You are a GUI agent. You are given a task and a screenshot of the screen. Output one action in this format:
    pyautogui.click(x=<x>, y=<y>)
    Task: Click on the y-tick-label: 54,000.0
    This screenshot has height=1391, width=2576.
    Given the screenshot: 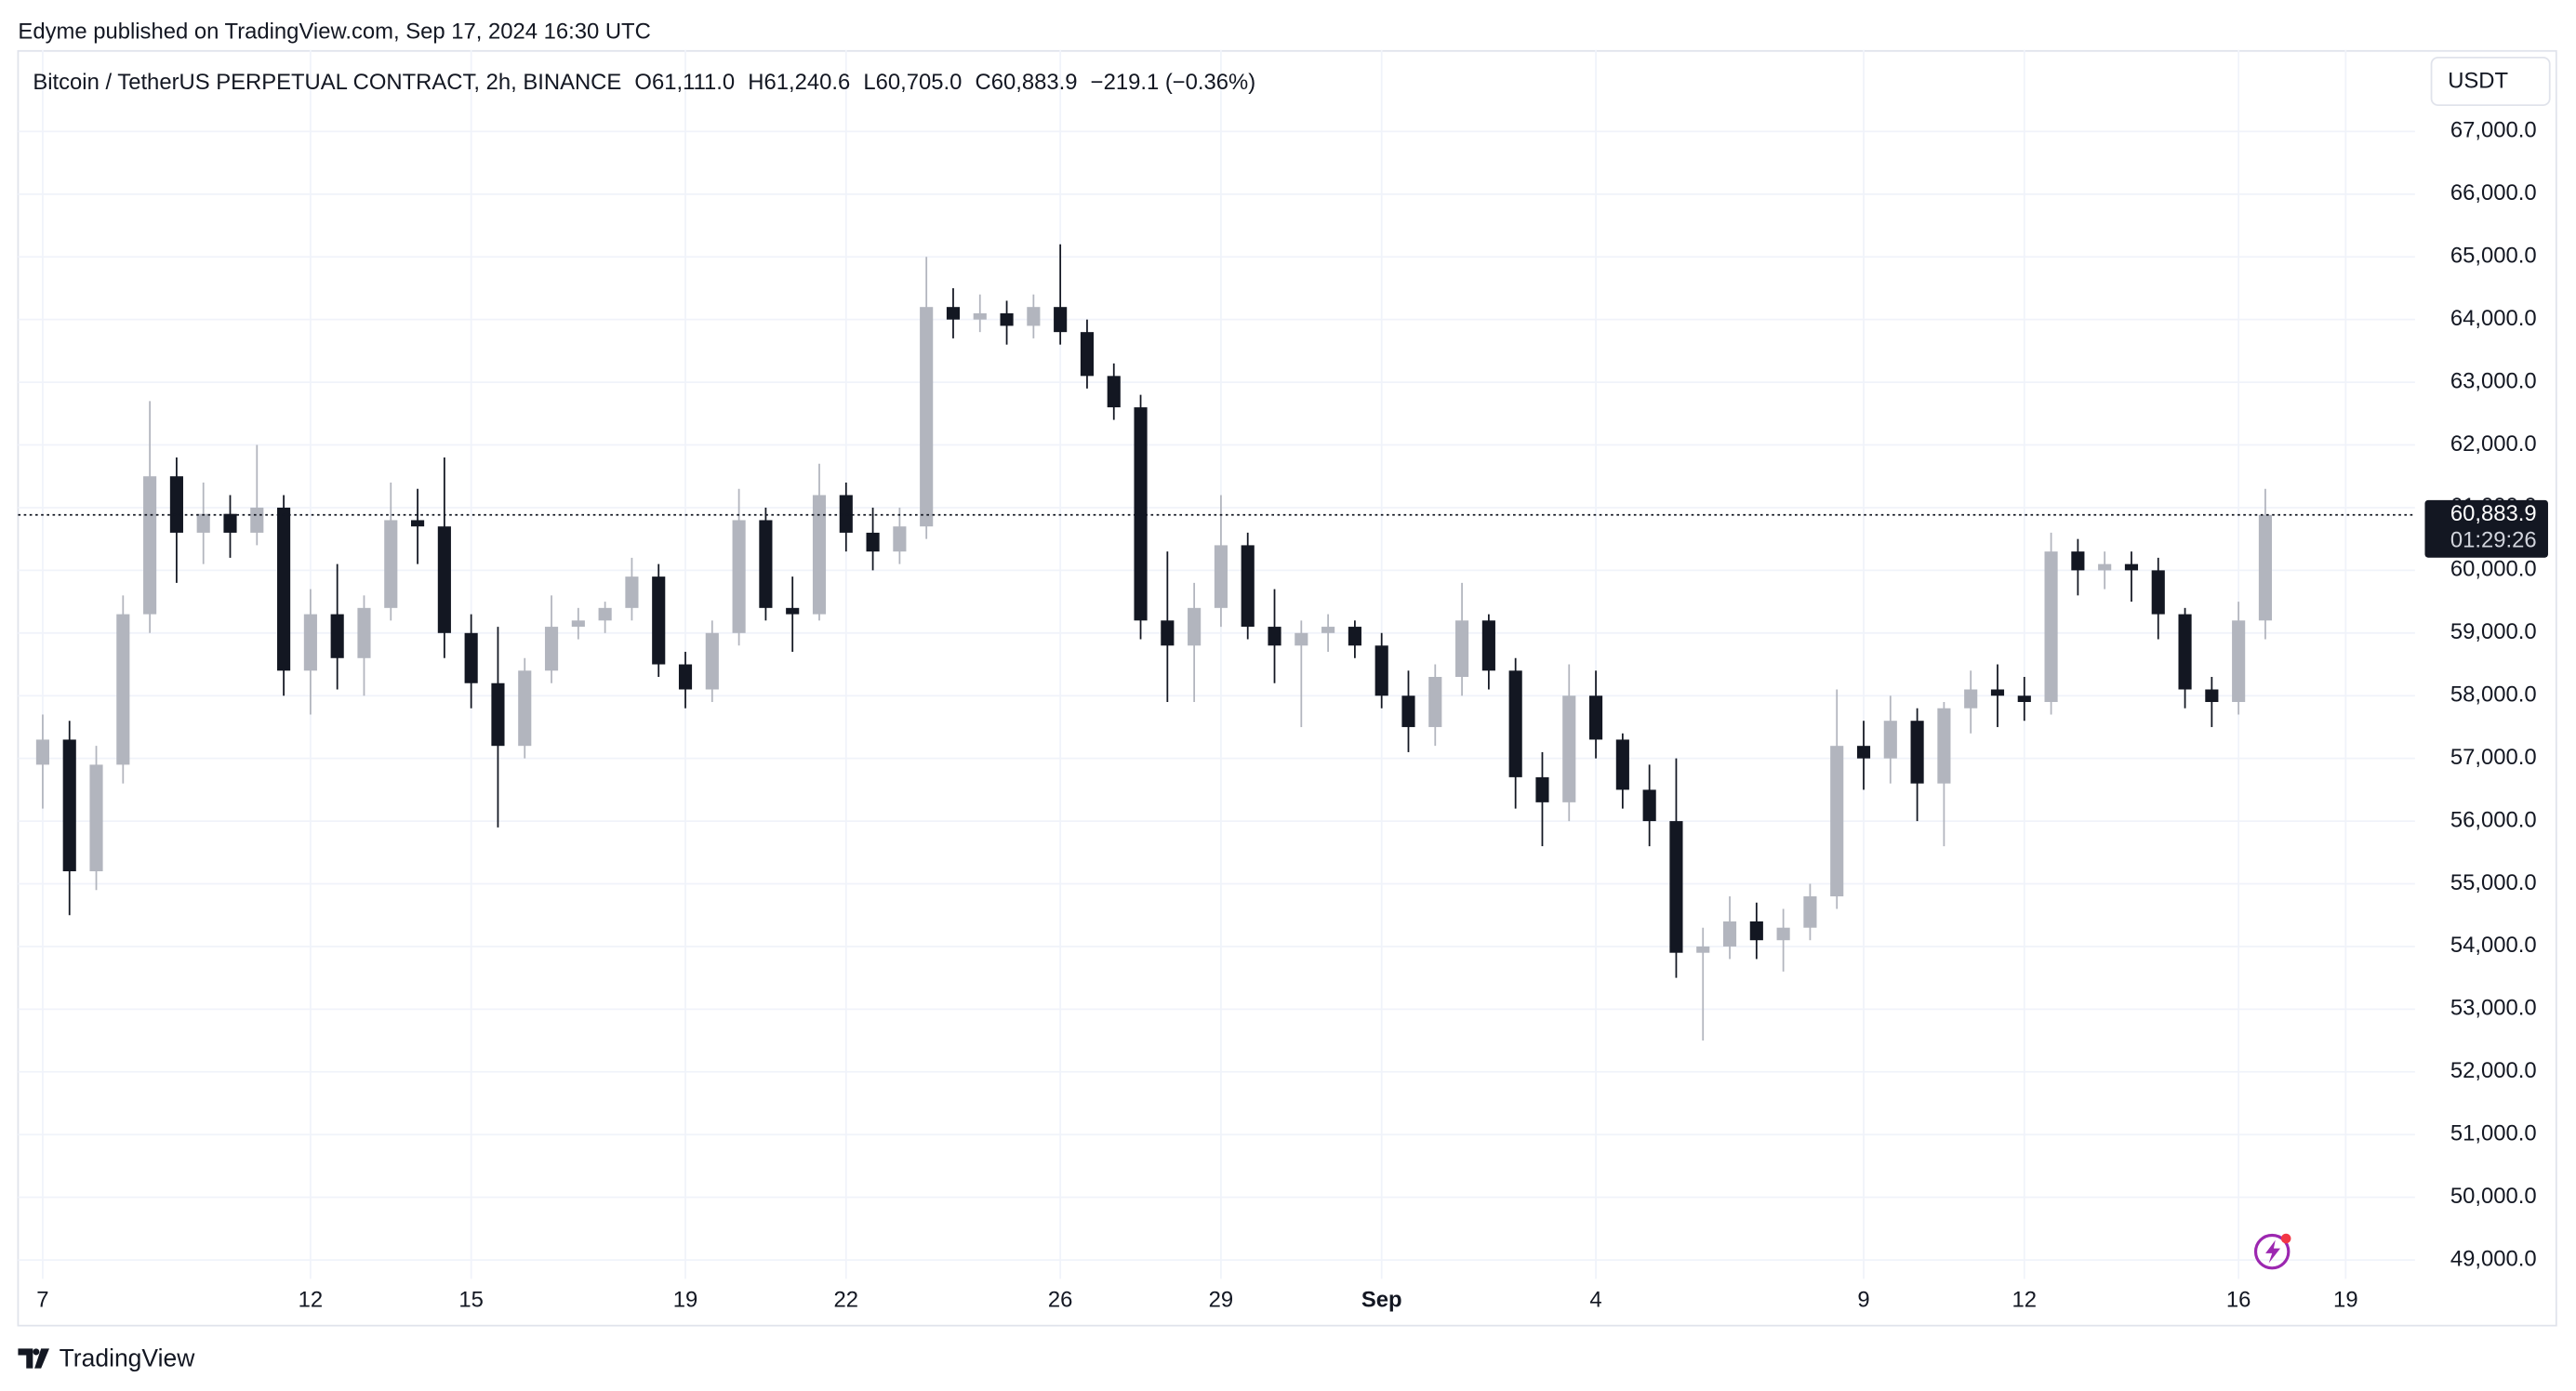 What is the action you would take?
    pyautogui.click(x=2493, y=945)
    